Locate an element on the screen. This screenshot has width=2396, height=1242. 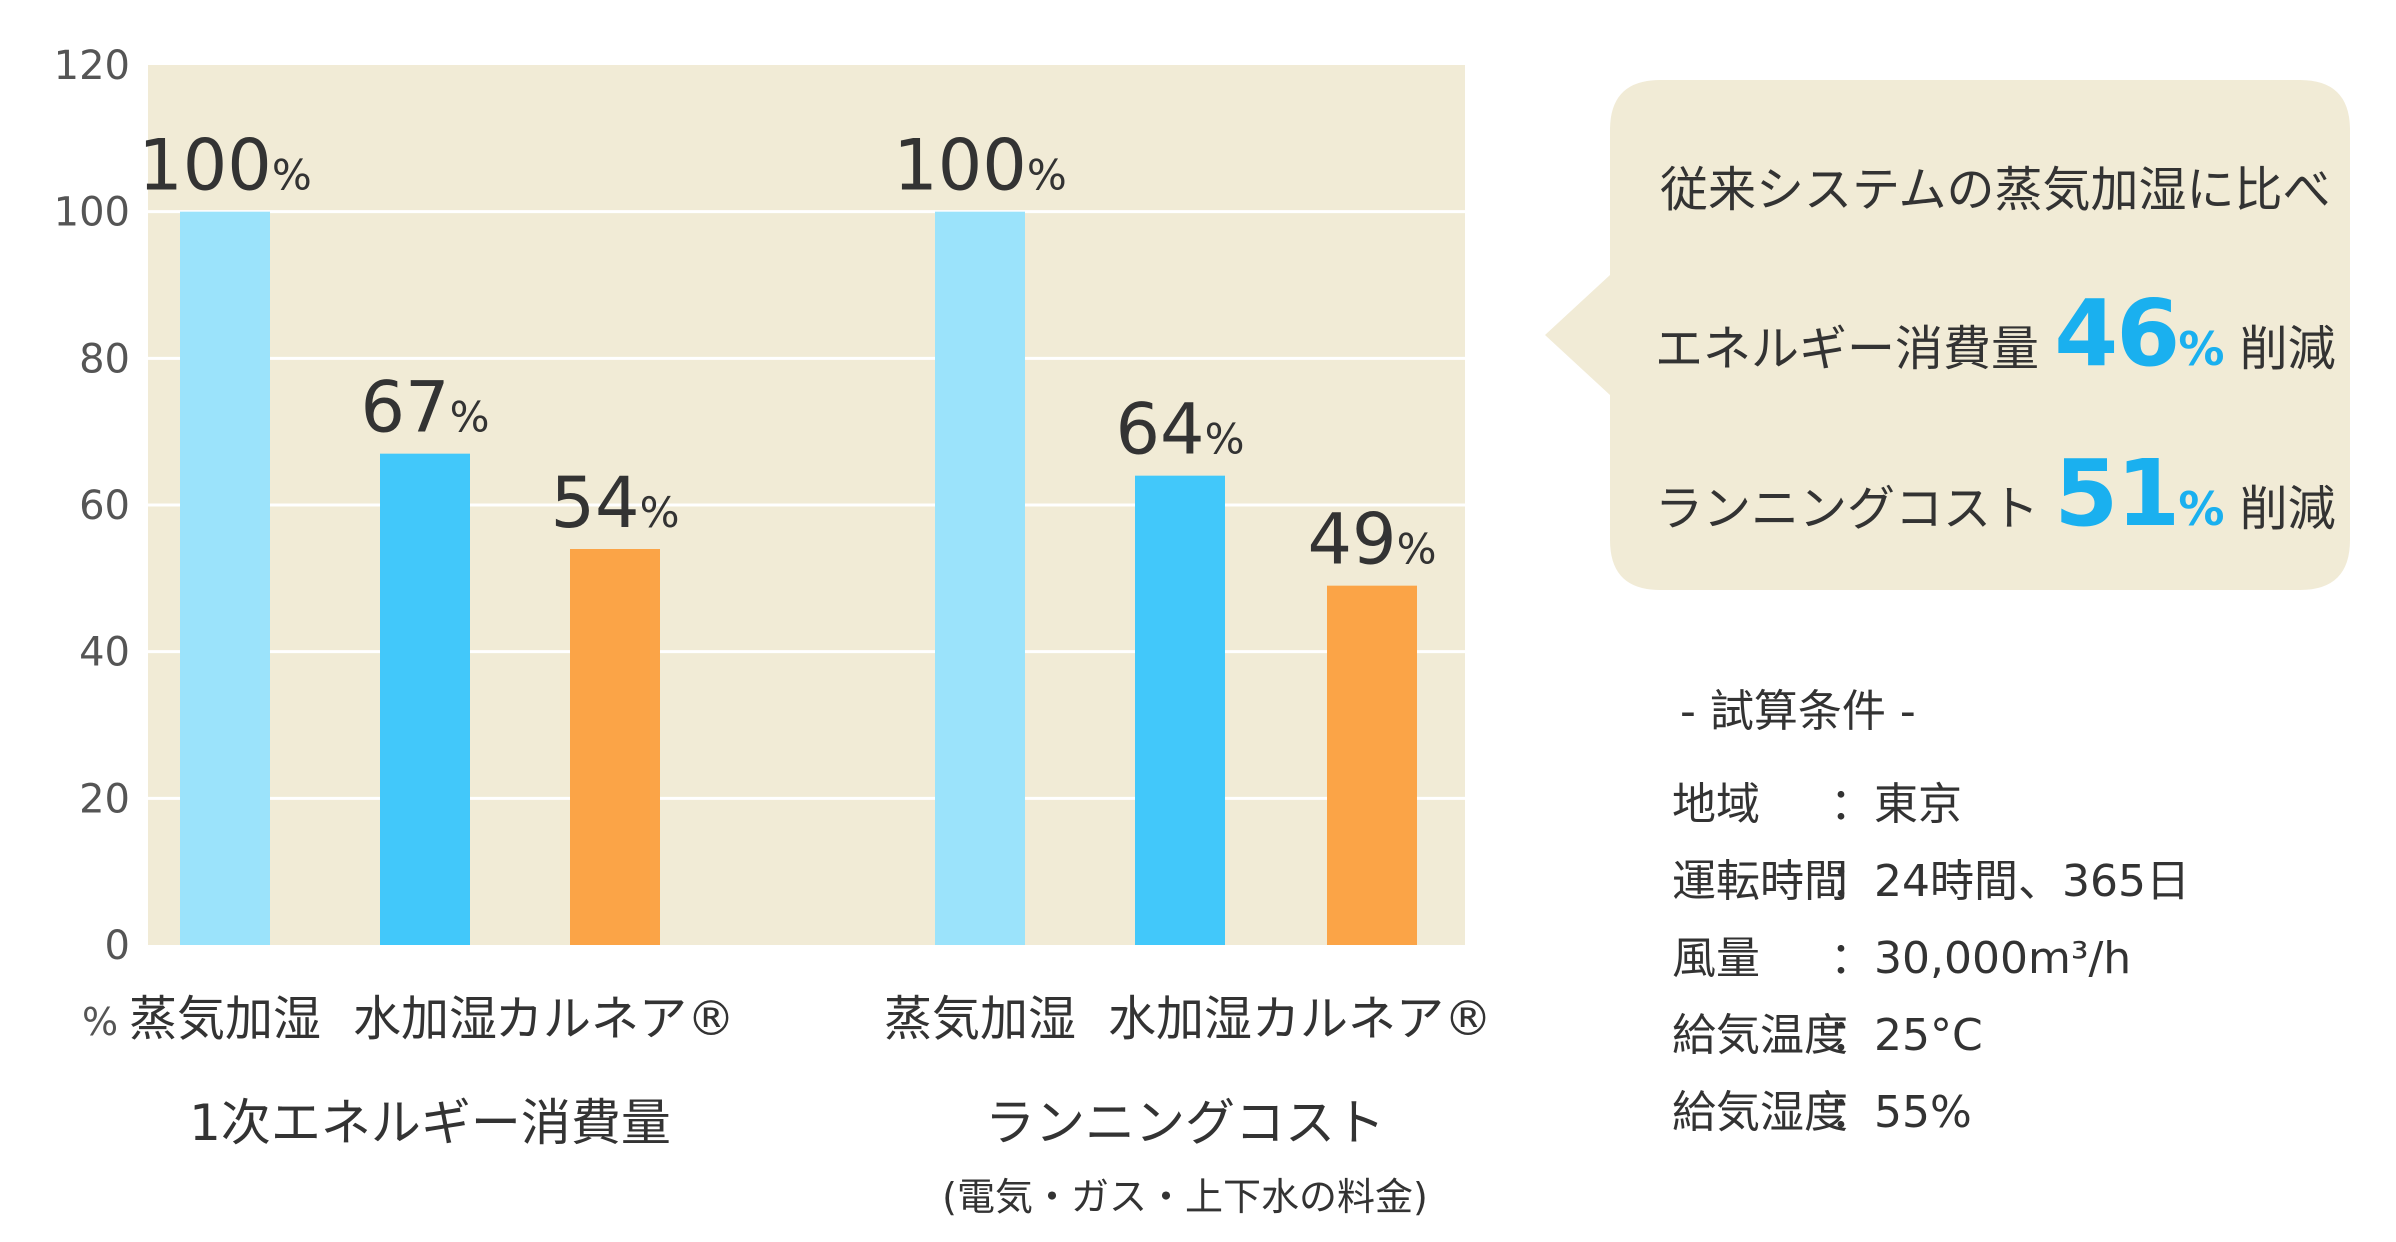
cost-reduction-value: 51 is located at coordinates (2117, 493).